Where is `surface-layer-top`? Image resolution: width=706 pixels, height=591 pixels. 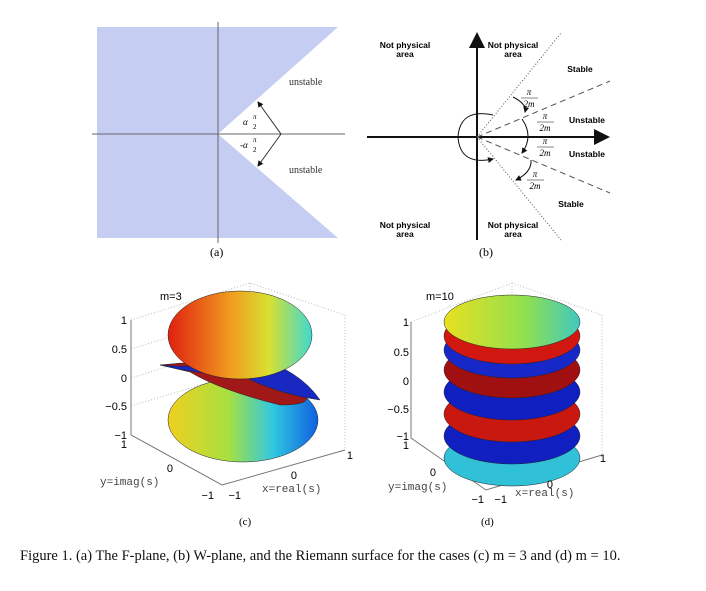
surface-layer-top is located at coordinates (512, 322).